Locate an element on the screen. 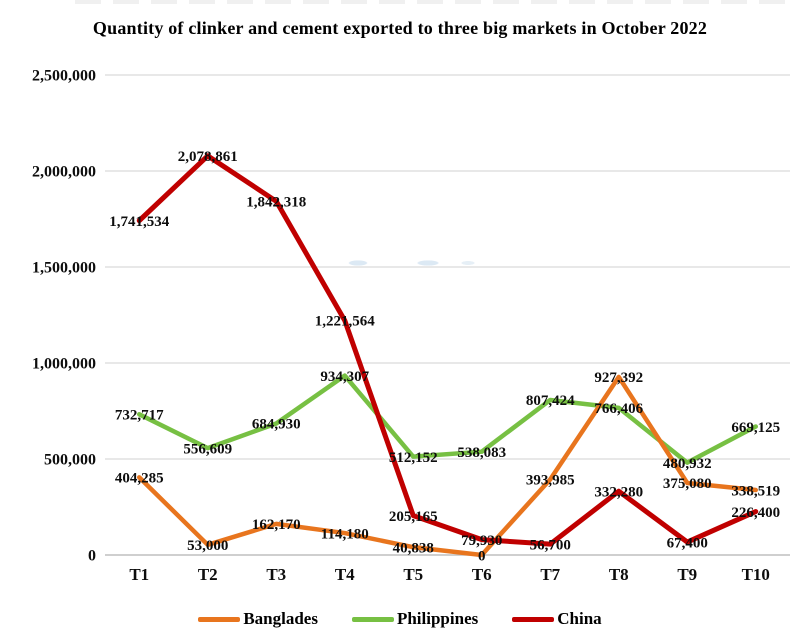  x-tick-label: T1 is located at coordinates (139, 574).